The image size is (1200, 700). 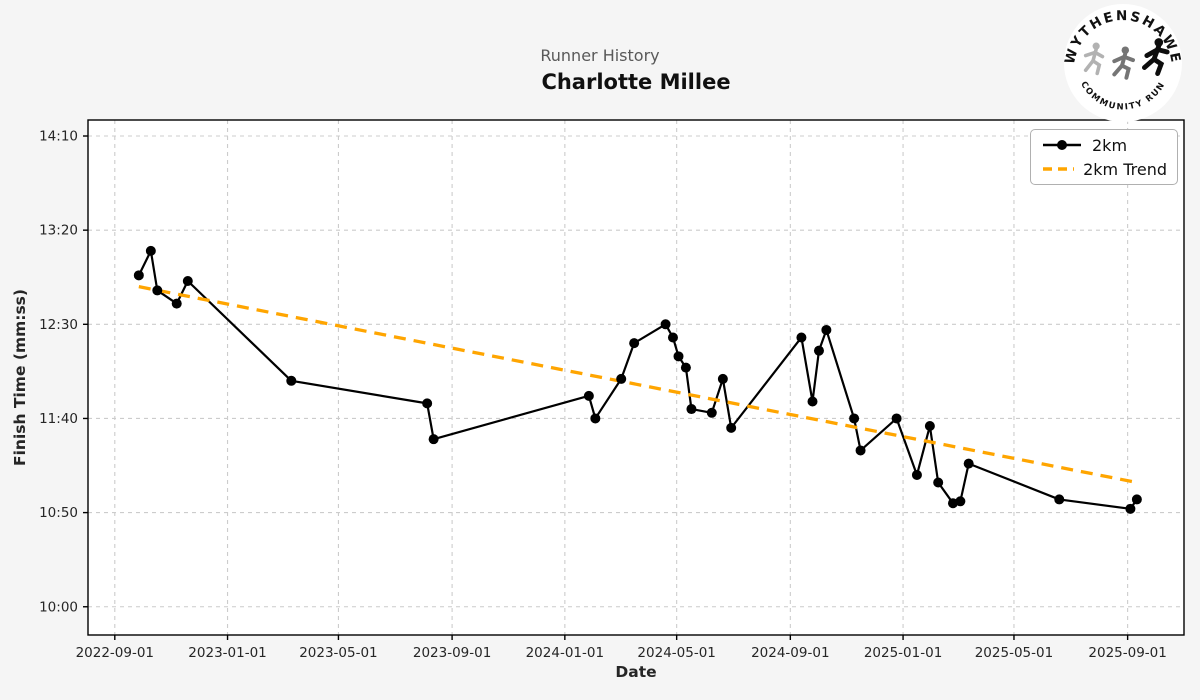 I want to click on y-tick-label: 10:50, so click(x=58, y=513).